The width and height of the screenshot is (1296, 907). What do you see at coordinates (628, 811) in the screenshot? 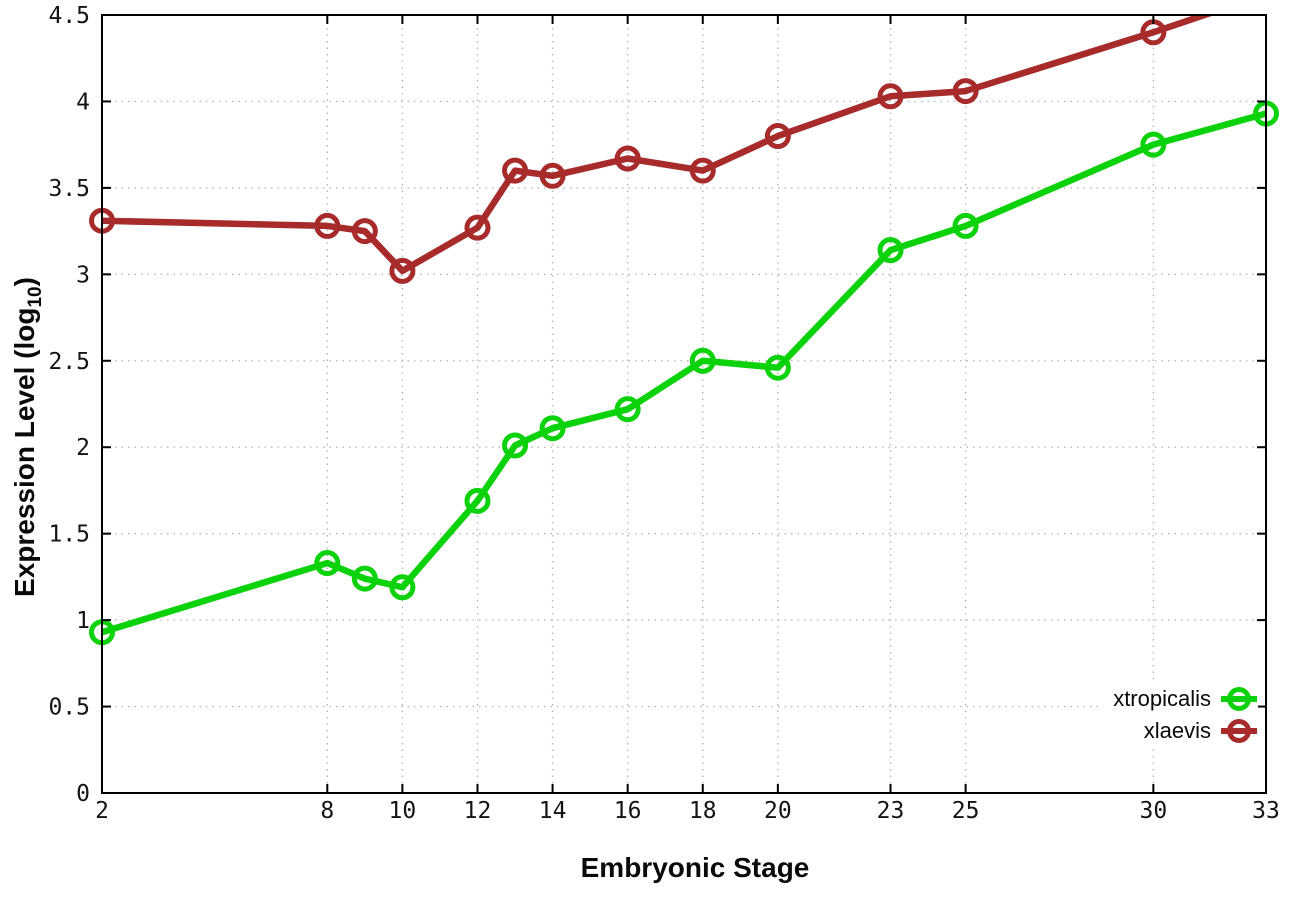
I see `x-tick-label: 16` at bounding box center [628, 811].